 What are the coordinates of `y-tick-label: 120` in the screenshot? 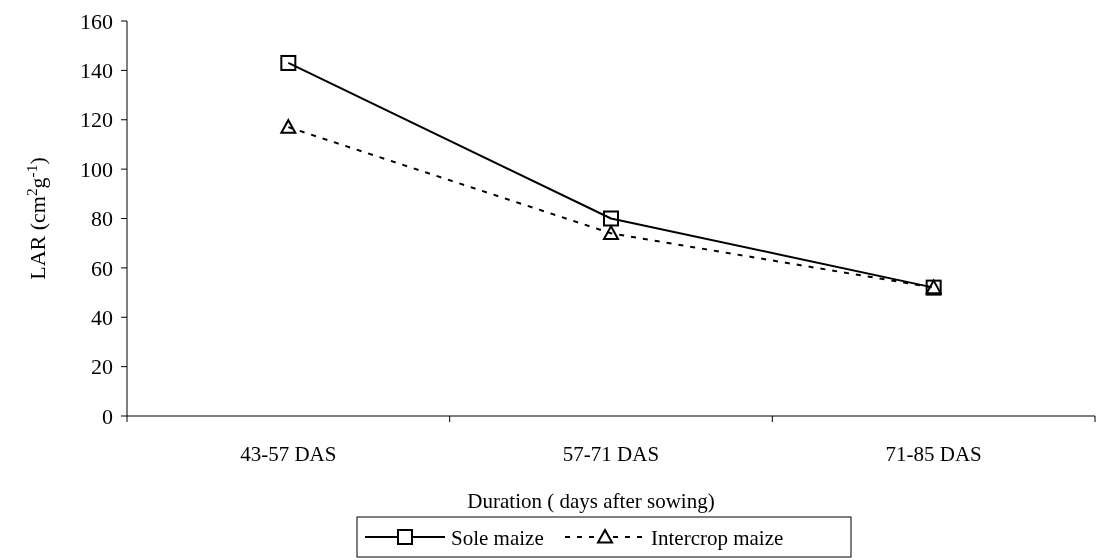 It's located at (96, 120).